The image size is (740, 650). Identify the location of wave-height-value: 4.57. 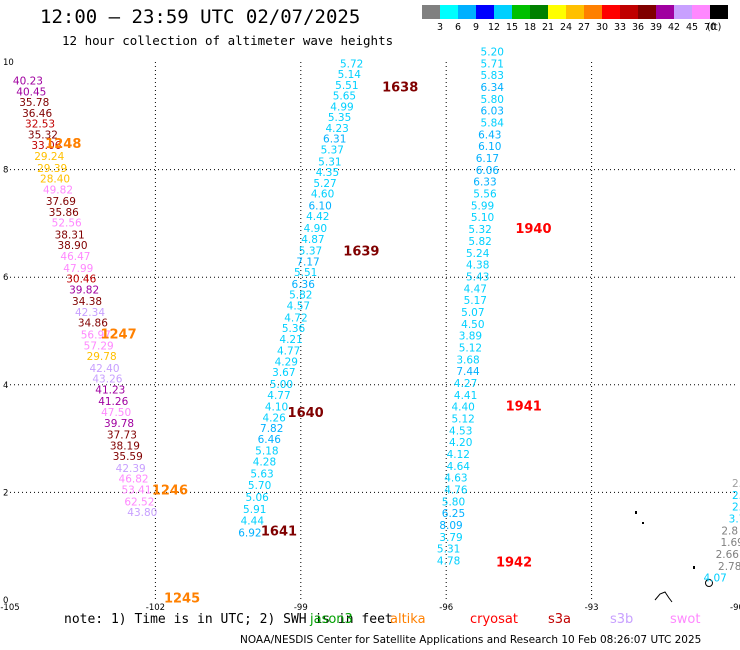
(298, 306).